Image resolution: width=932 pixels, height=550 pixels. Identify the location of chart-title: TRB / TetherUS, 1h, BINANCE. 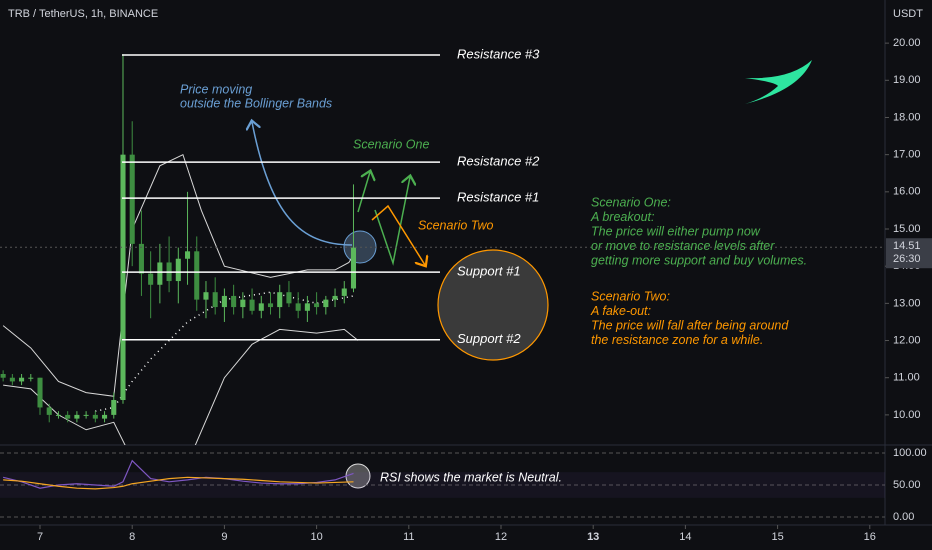
(83, 14).